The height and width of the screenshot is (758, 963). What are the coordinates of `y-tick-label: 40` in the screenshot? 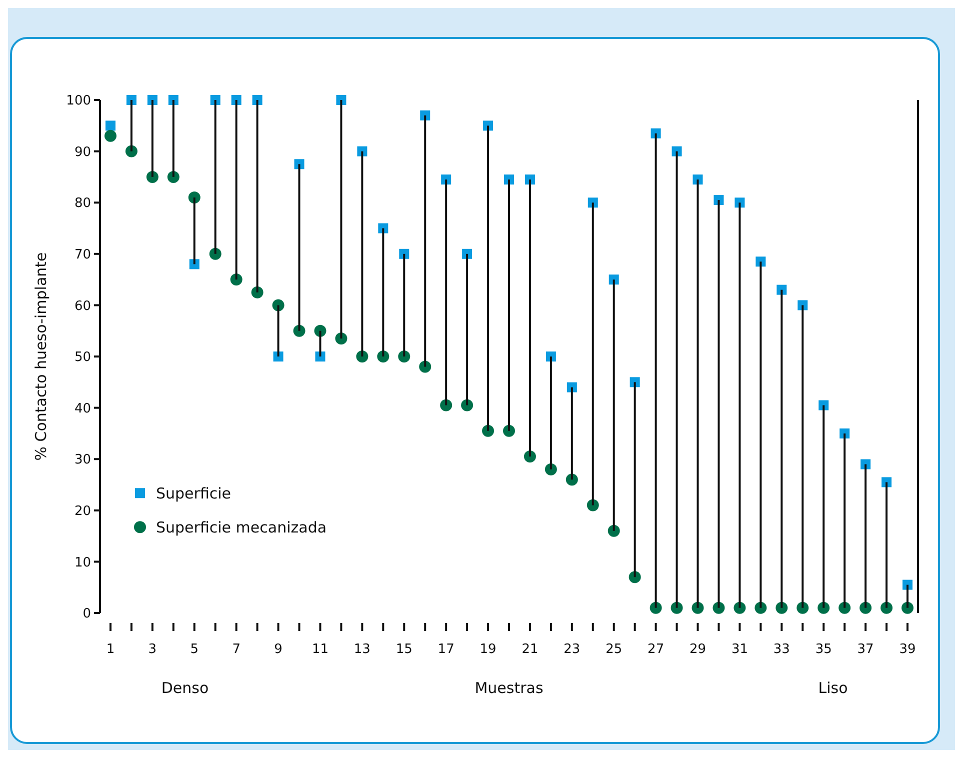 It's located at (82, 408).